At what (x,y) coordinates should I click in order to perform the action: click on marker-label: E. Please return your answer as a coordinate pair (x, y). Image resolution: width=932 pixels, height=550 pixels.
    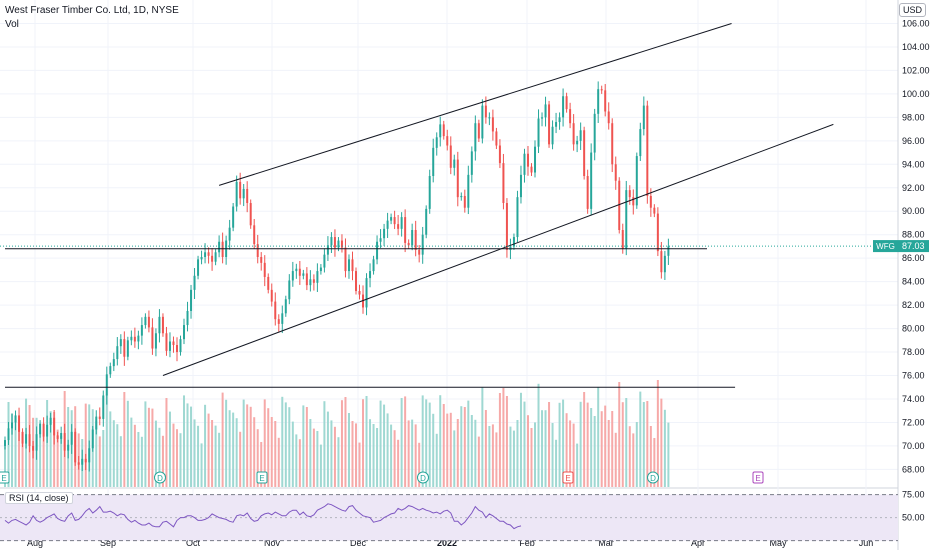
    Looking at the image, I should click on (757, 478).